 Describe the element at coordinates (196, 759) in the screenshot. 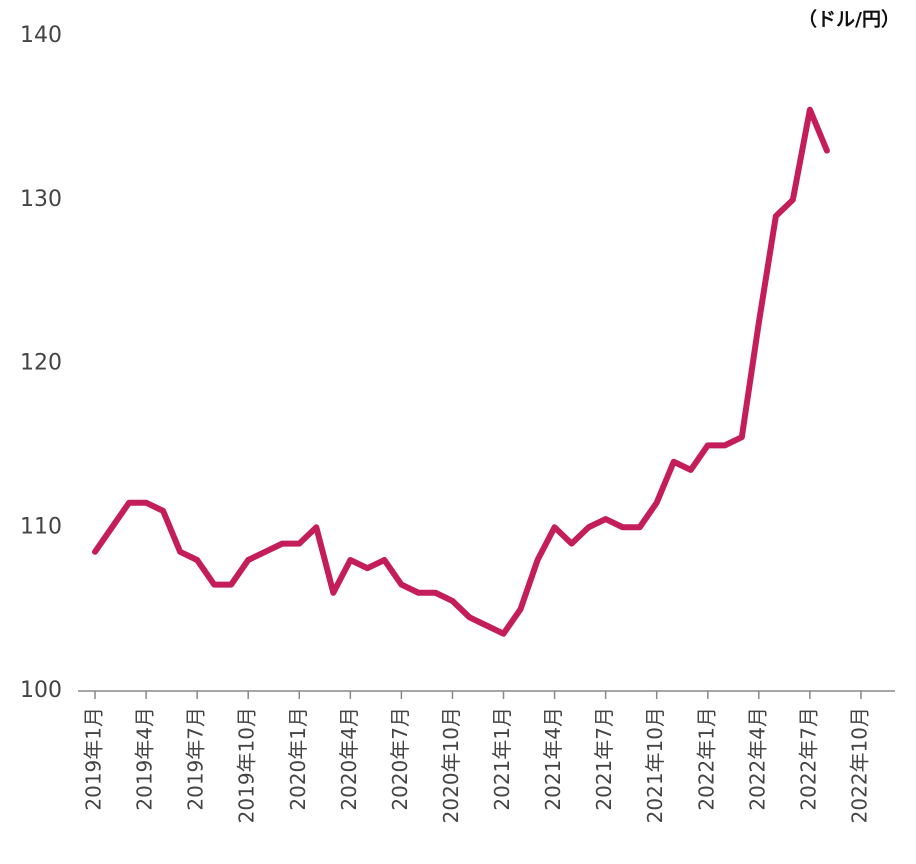

I see `x-tick-label: 2019年7月` at that location.